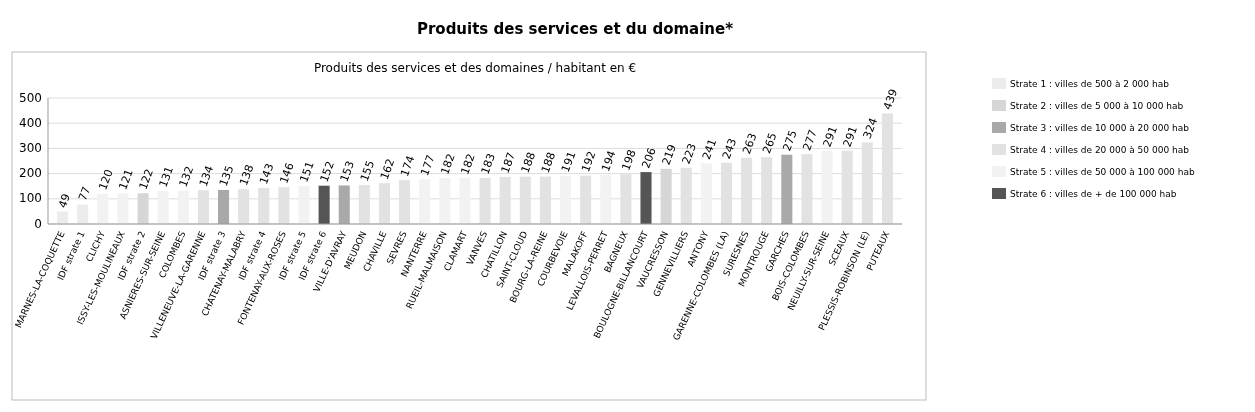 This screenshot has width=1255, height=412. What do you see at coordinates (729, 148) in the screenshot?
I see `data-label: 243` at bounding box center [729, 148].